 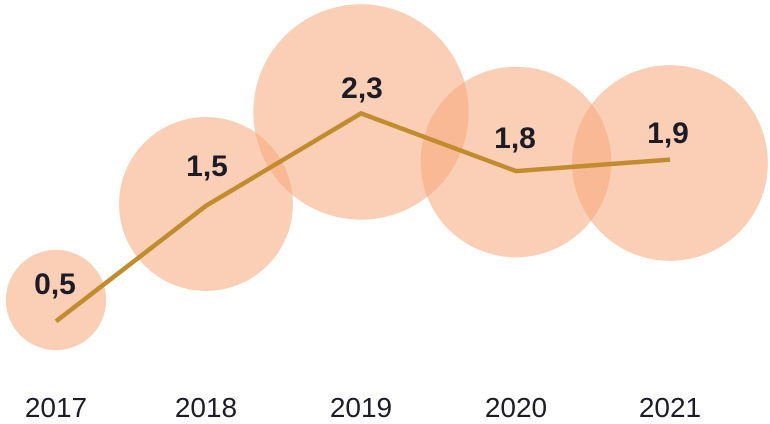 What do you see at coordinates (515, 138) in the screenshot?
I see `value-label-2020: 1,8` at bounding box center [515, 138].